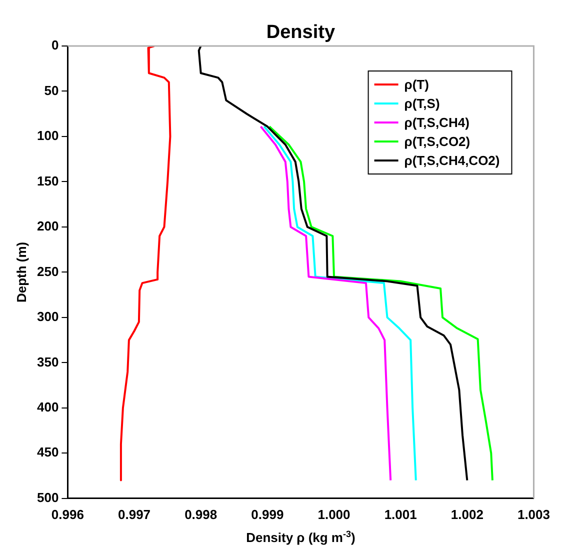  Describe the element at coordinates (47, 316) in the screenshot. I see `y-tick-label: 300` at that location.